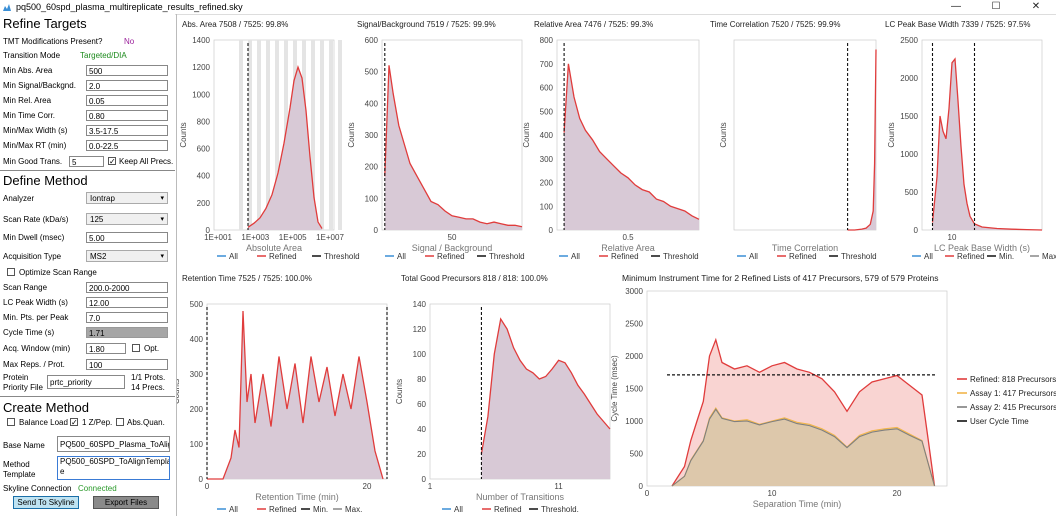  I want to click on section-divider, so click(87, 396).